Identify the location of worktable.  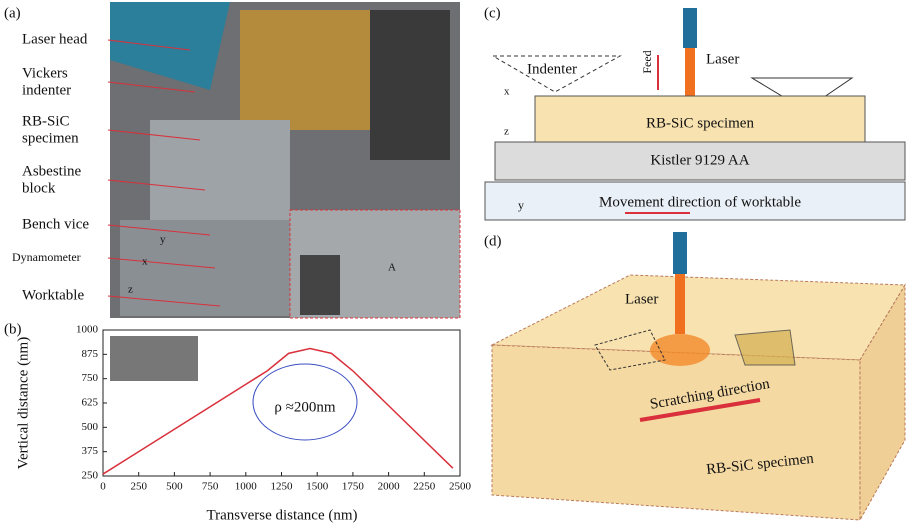
(695, 201).